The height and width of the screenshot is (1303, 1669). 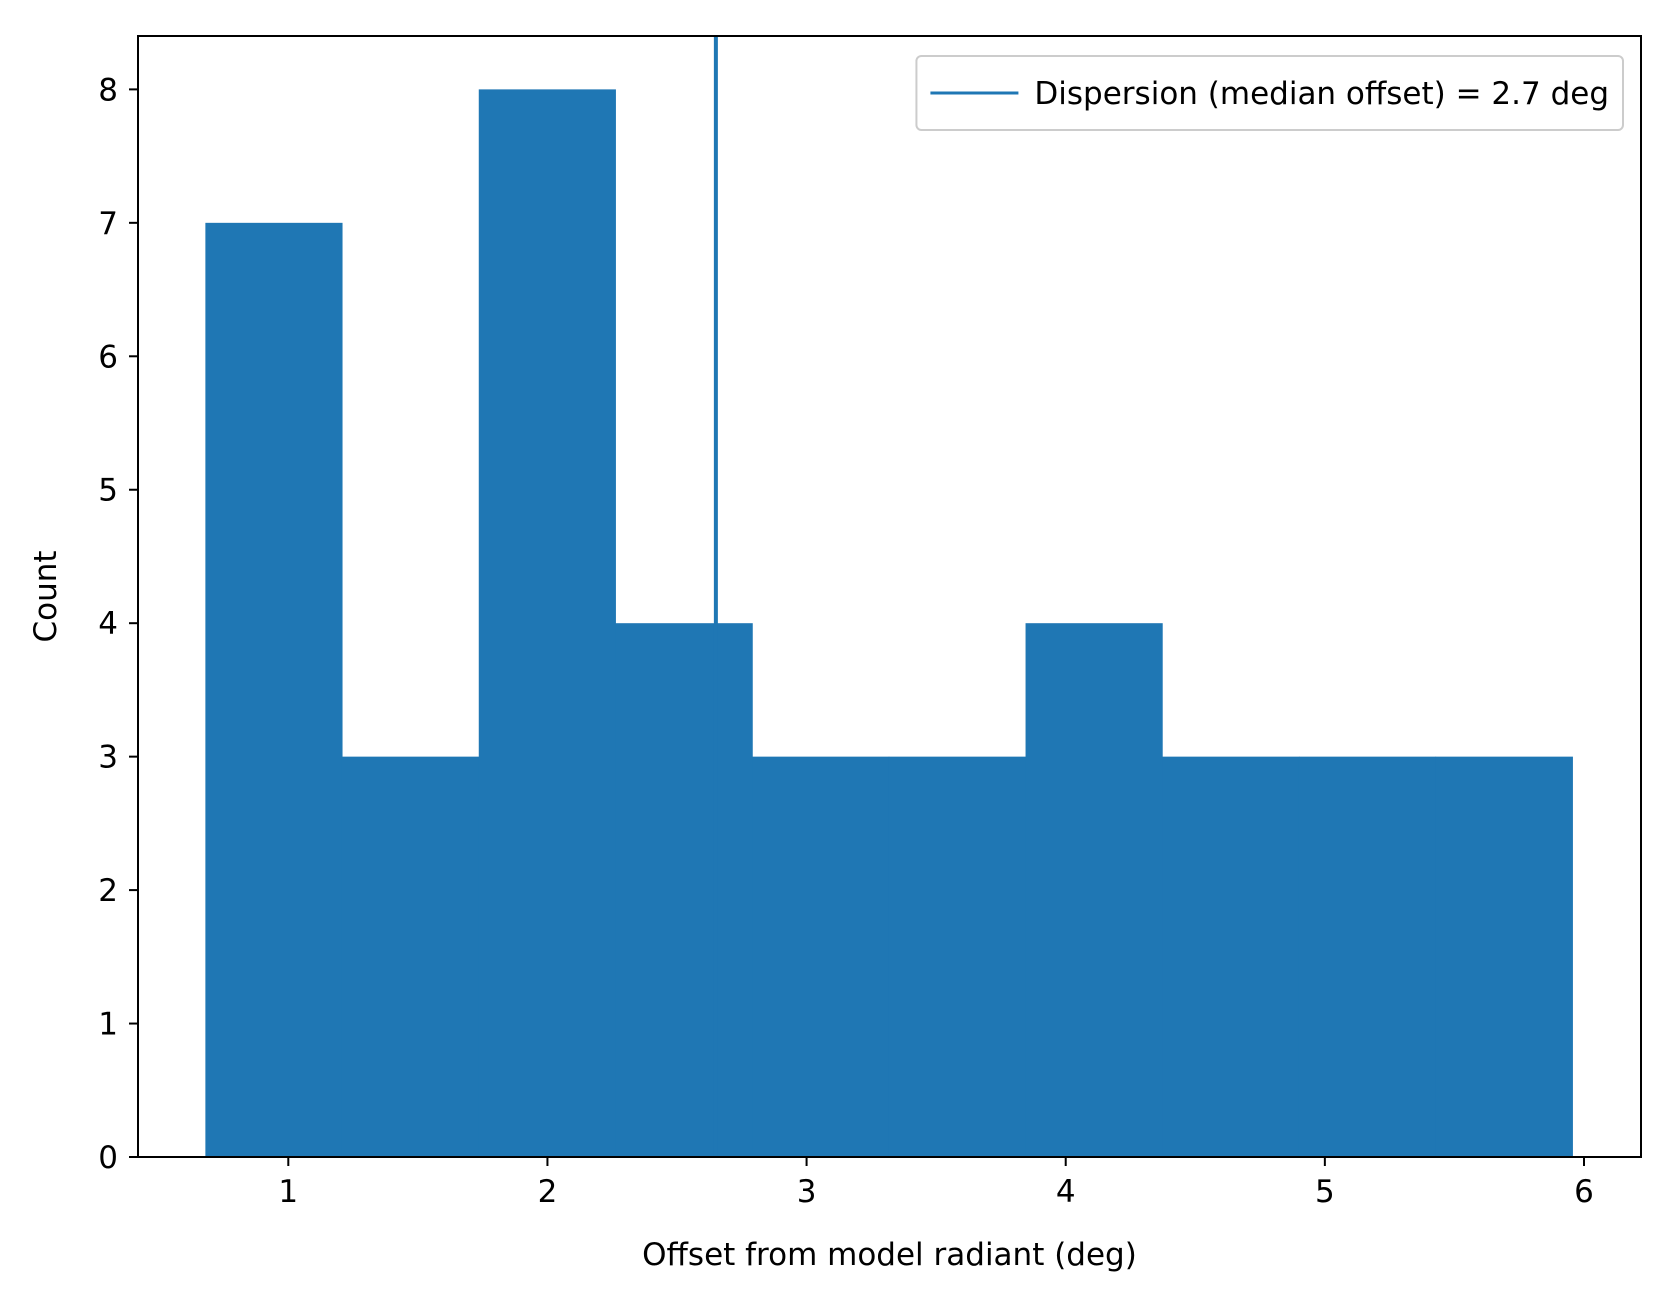 I want to click on y-tick-label: 3, so click(x=108, y=758).